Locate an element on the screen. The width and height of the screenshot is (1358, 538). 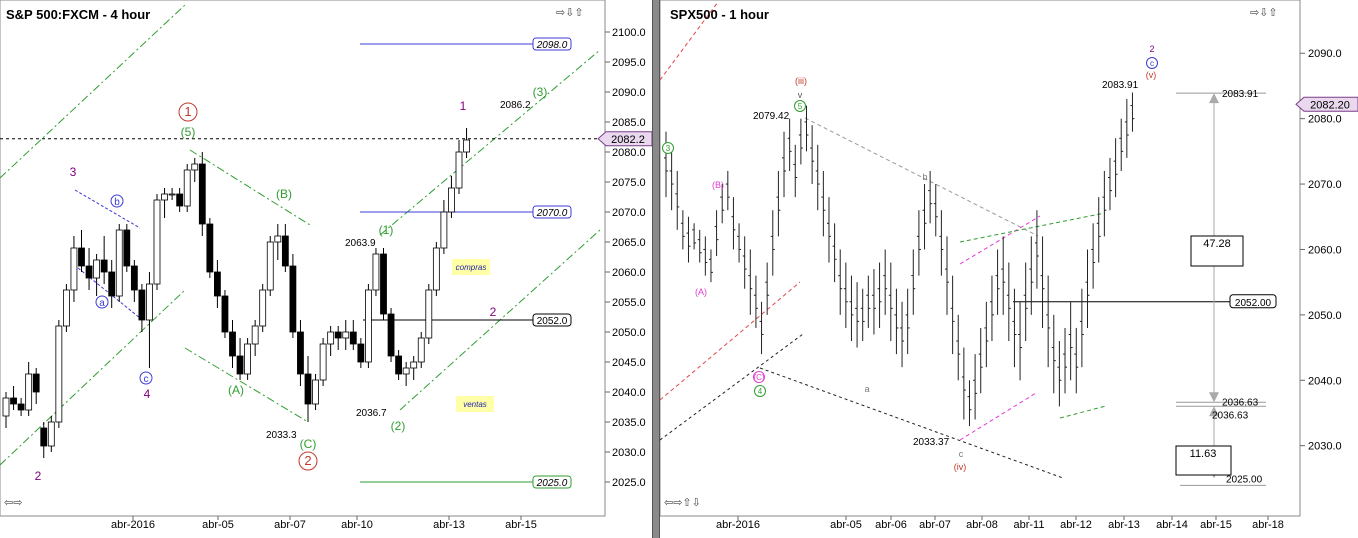
note-text: compras is located at coordinates (471, 267).